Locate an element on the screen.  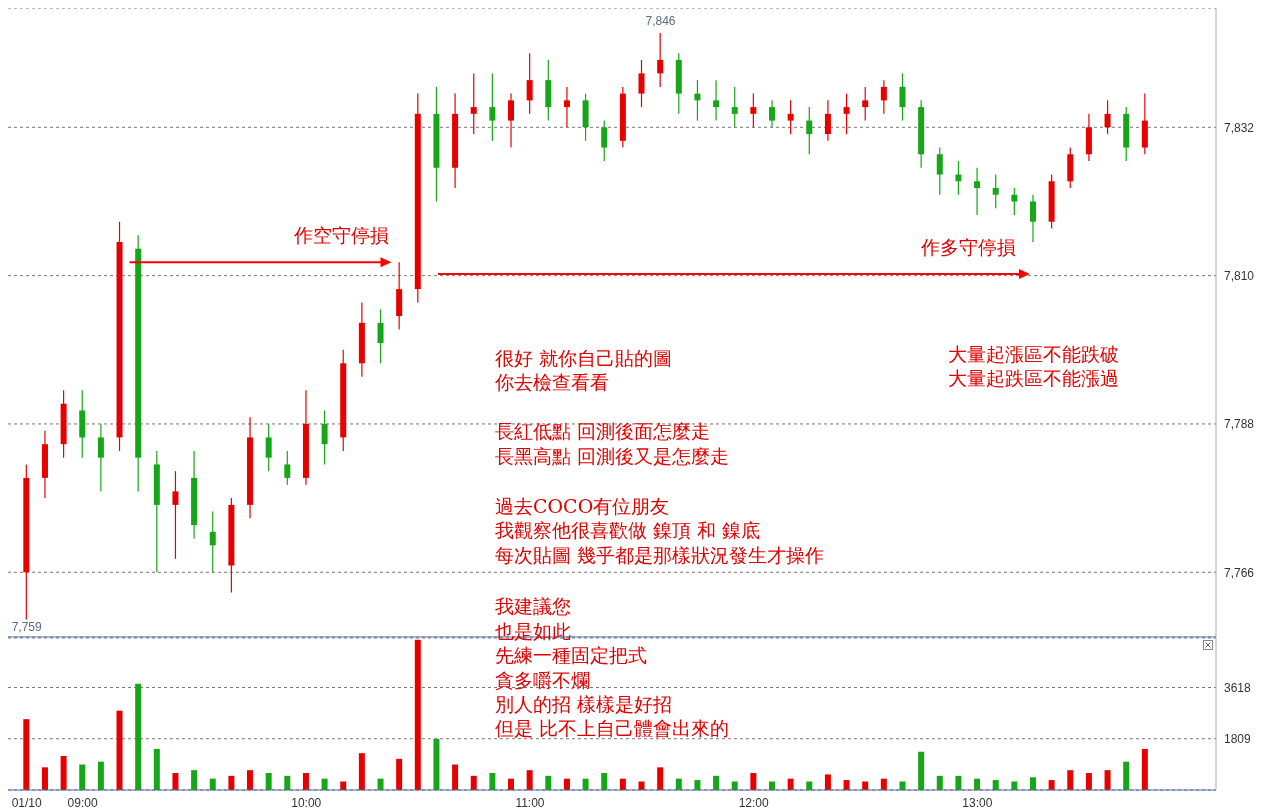
x-tick-label: 10:00 is located at coordinates (306, 802).